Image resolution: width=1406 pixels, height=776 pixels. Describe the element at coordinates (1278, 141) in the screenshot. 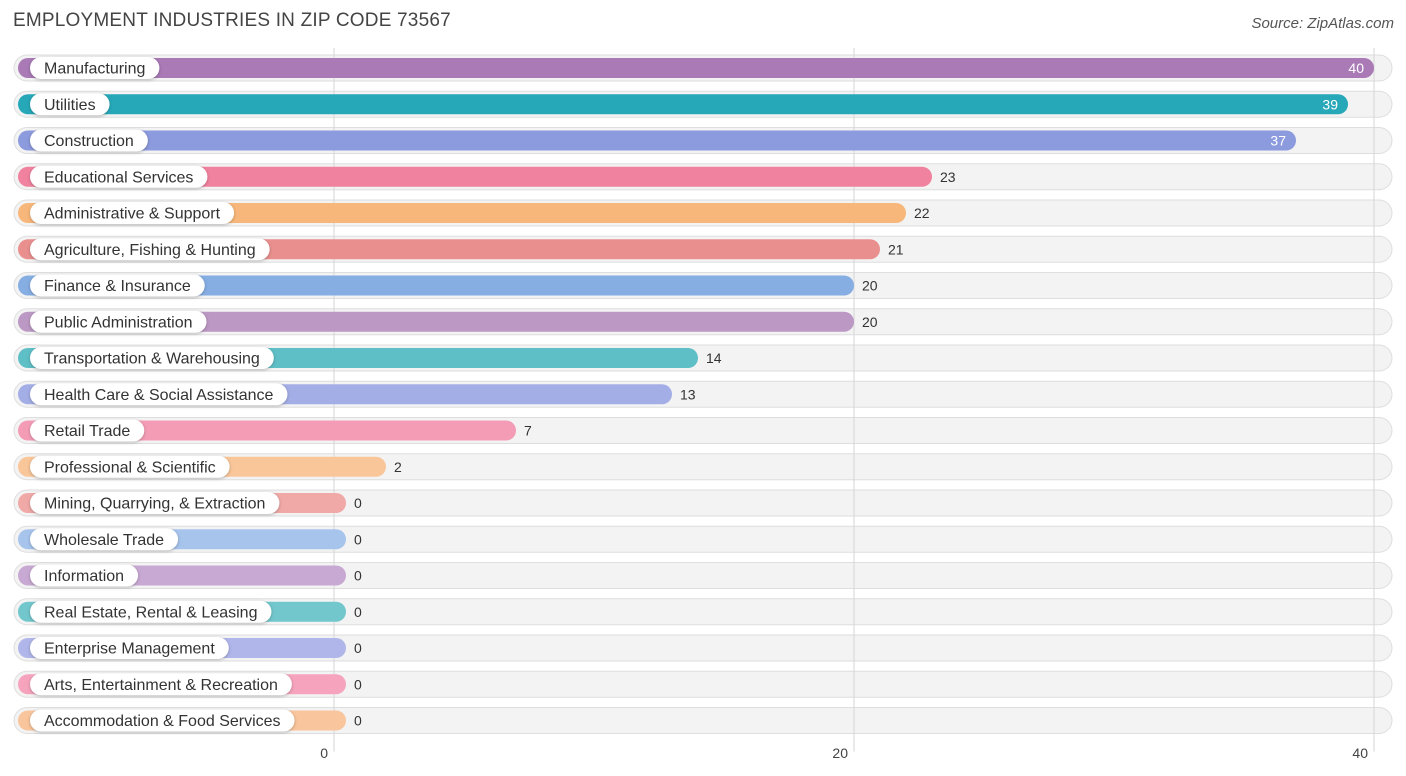

I see `value-label: 37` at that location.